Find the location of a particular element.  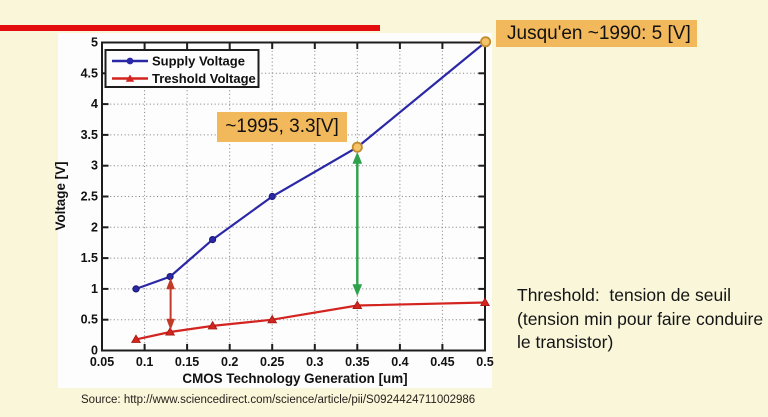

svg-text: 0.15 is located at coordinates (187, 362).